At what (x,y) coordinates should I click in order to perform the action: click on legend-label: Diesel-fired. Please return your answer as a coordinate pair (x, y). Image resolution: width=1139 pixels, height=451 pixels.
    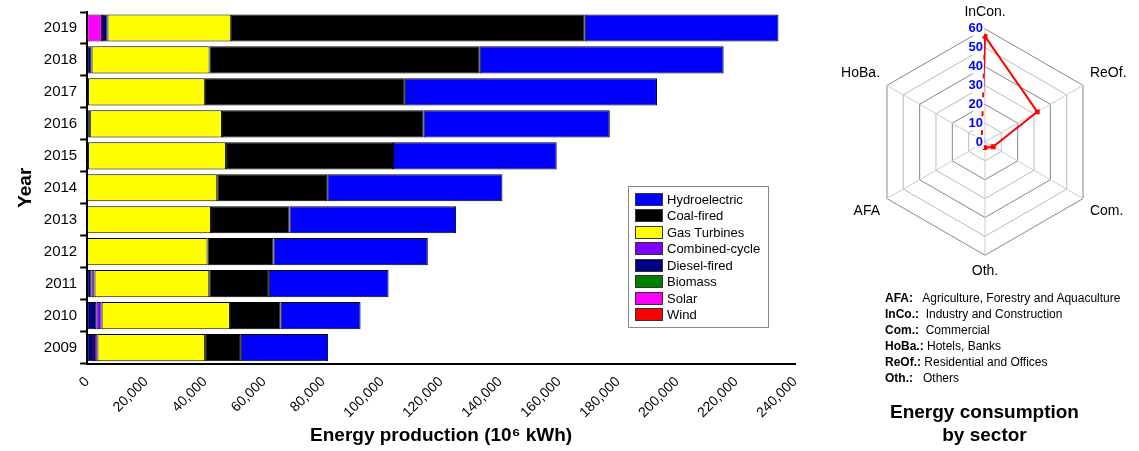
    Looking at the image, I should click on (700, 265).